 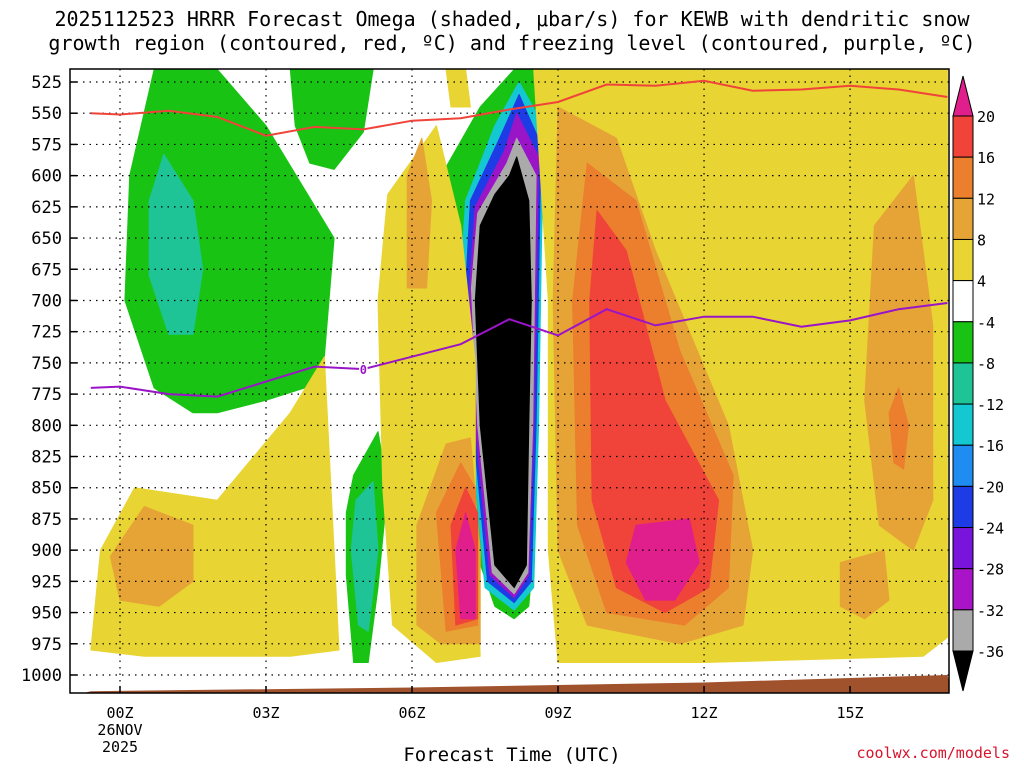 What do you see at coordinates (990, 652) in the screenshot?
I see `colorbar-label-13: -36` at bounding box center [990, 652].